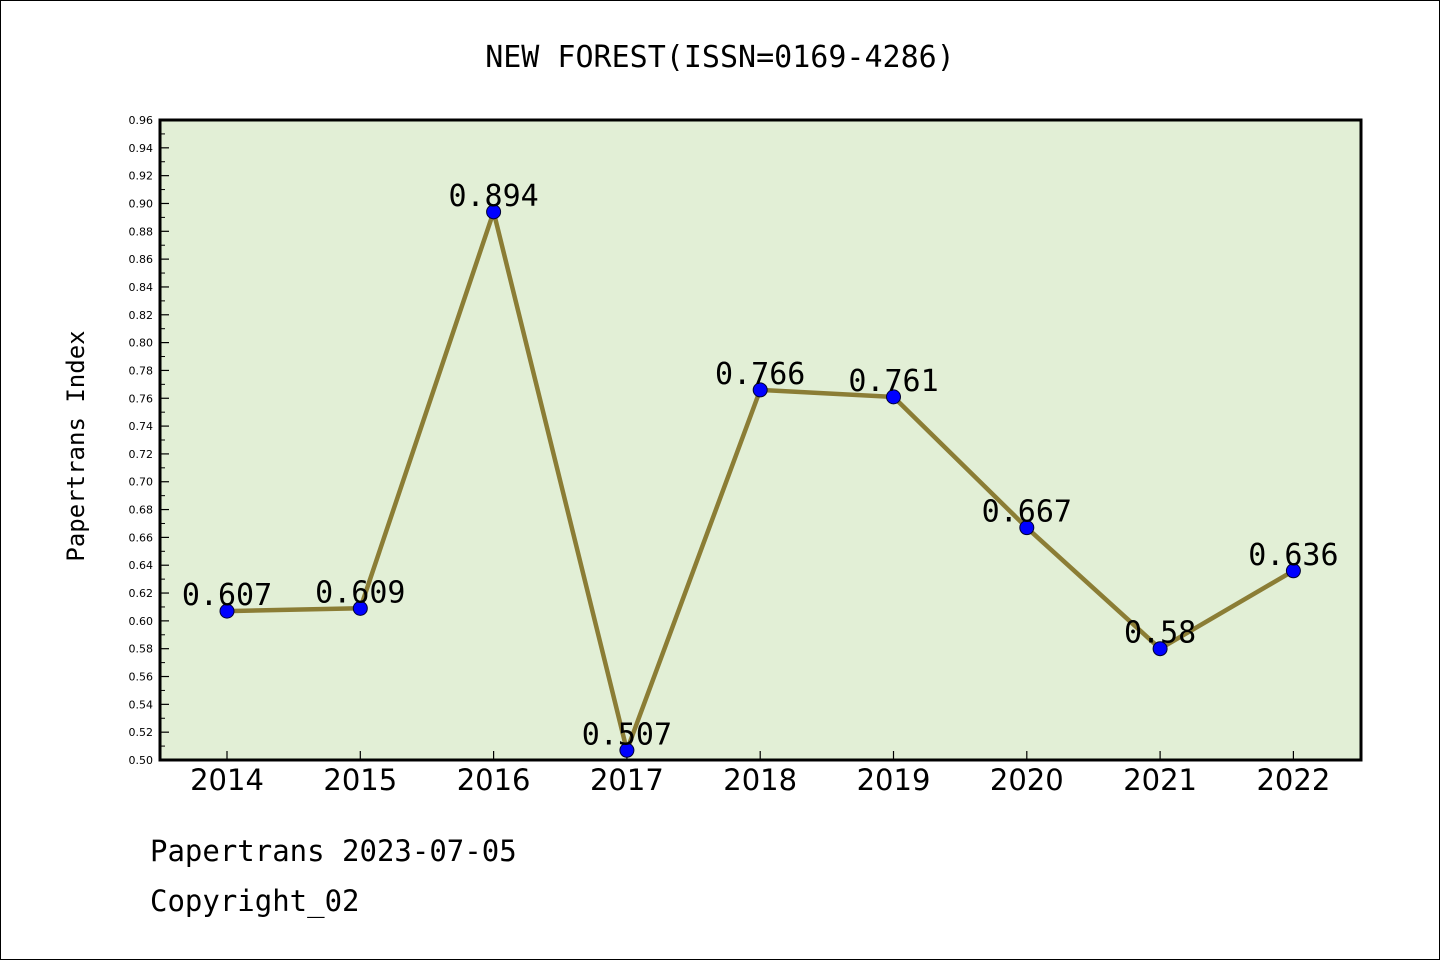 This screenshot has width=1440, height=960. Describe the element at coordinates (255, 901) in the screenshot. I see `footer-copyright: Copyright_02` at that location.